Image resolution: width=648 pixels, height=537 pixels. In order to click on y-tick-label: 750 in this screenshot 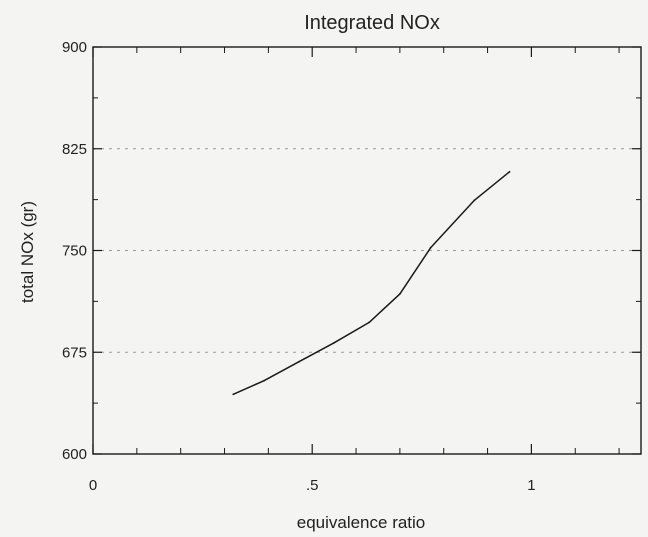, I will do `click(74, 251)`.